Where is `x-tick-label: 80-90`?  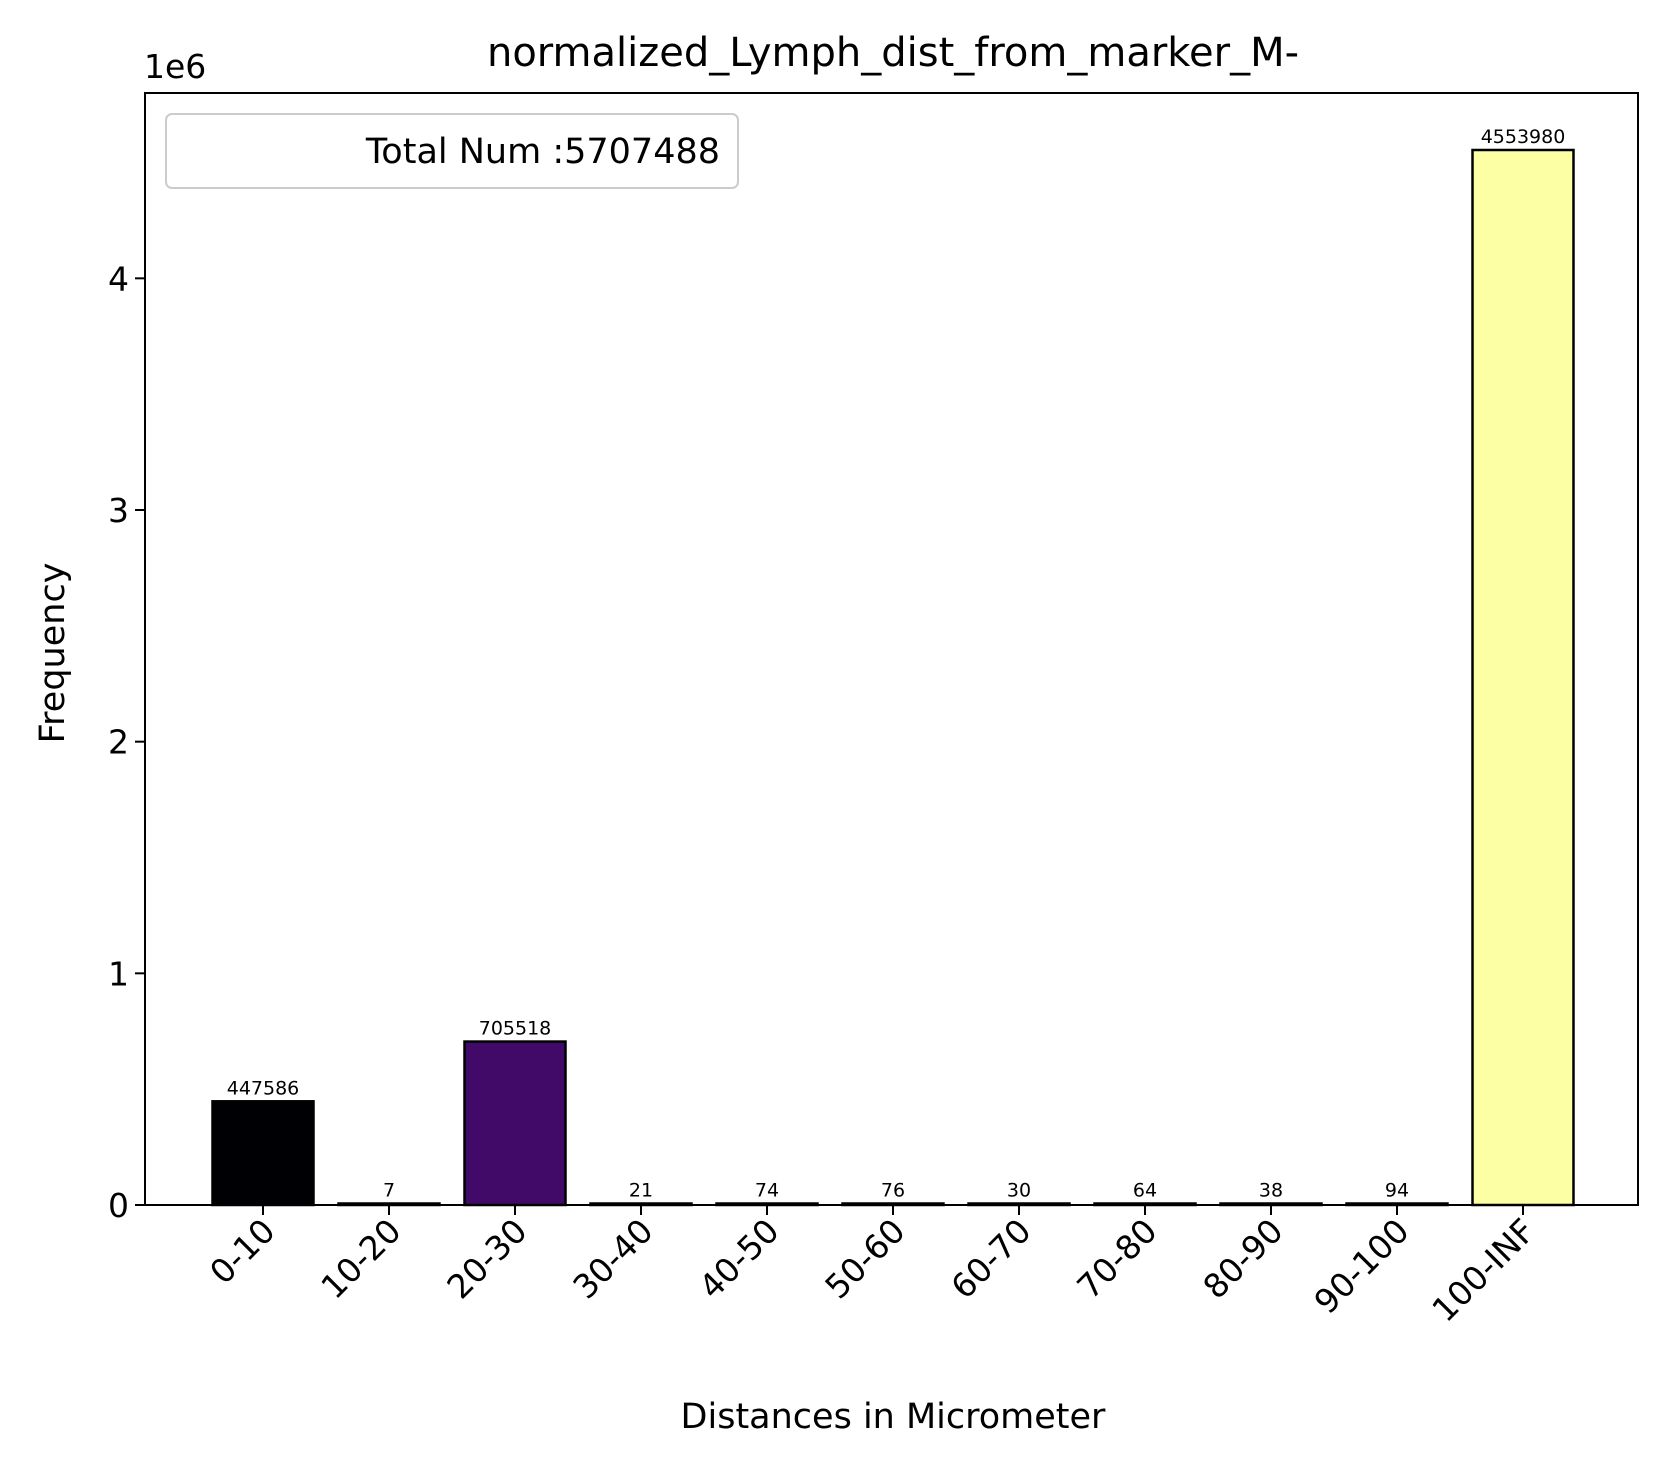
x-tick-label: 80-90 is located at coordinates (1242, 1258).